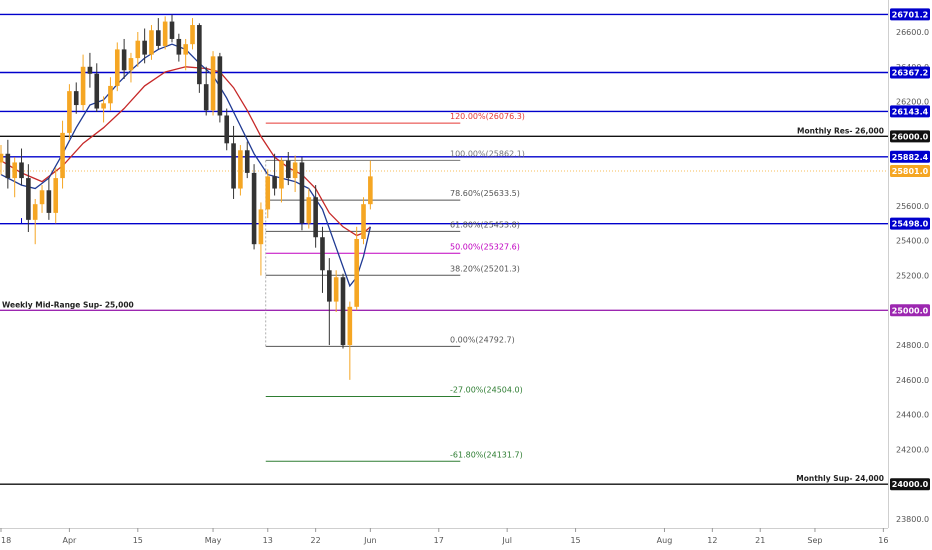 The height and width of the screenshot is (550, 932). What do you see at coordinates (370, 540) in the screenshot?
I see `time-tick-6: Jun` at bounding box center [370, 540].